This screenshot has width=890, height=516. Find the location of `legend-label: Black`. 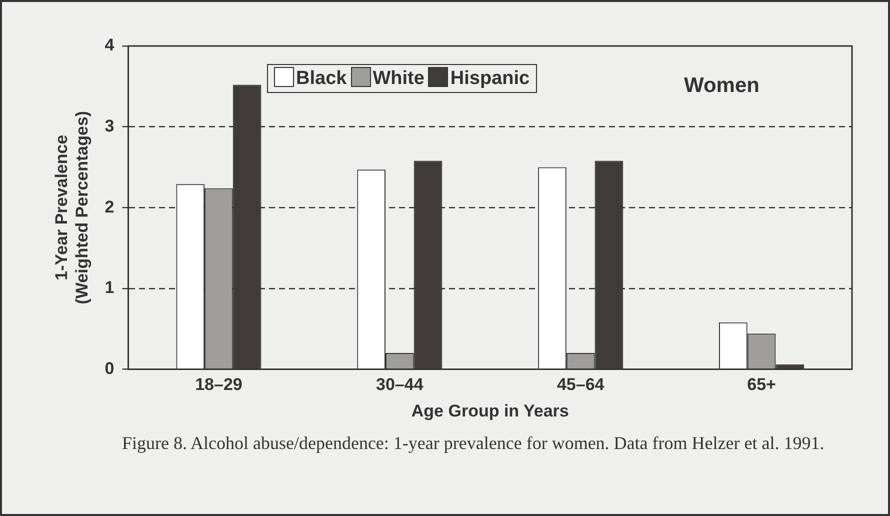

legend-label: Black is located at coordinates (321, 78).